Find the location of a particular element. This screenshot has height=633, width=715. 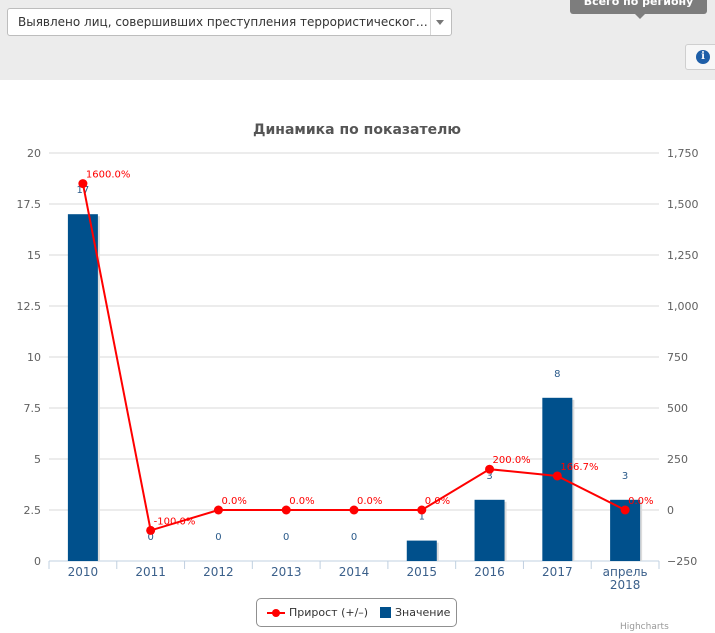

chart-legend: Прирост (+/–) Значение is located at coordinates (356, 612).